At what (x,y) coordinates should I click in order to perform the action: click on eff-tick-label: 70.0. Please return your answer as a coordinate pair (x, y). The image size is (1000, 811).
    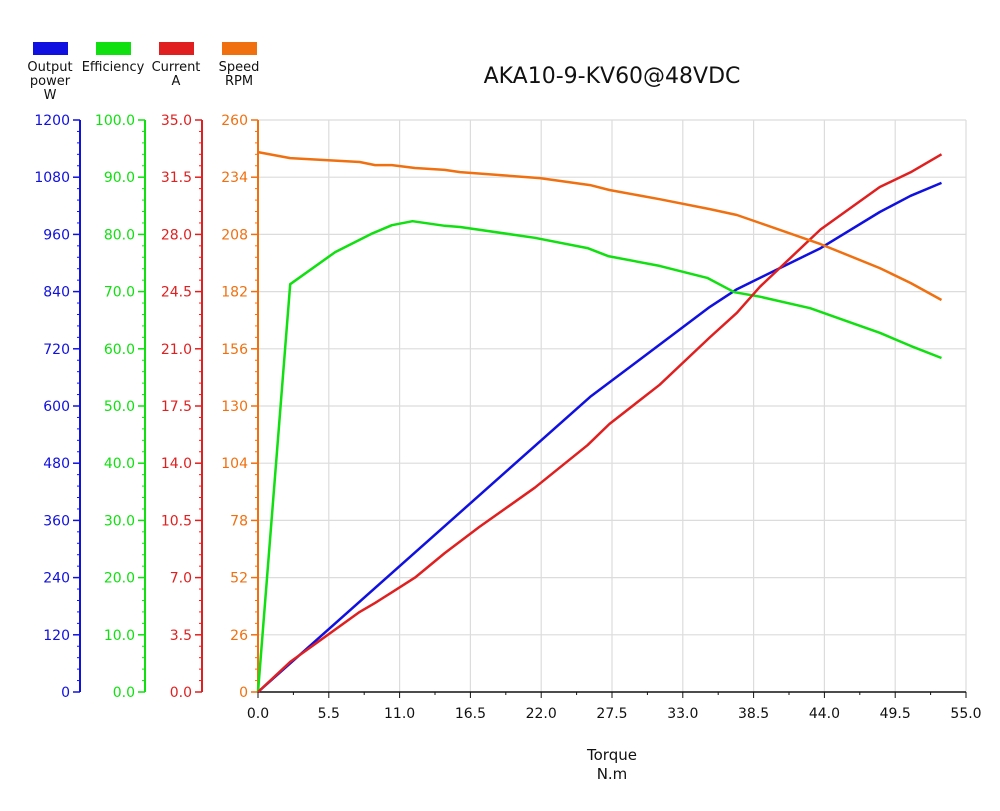
    Looking at the image, I should click on (119, 293).